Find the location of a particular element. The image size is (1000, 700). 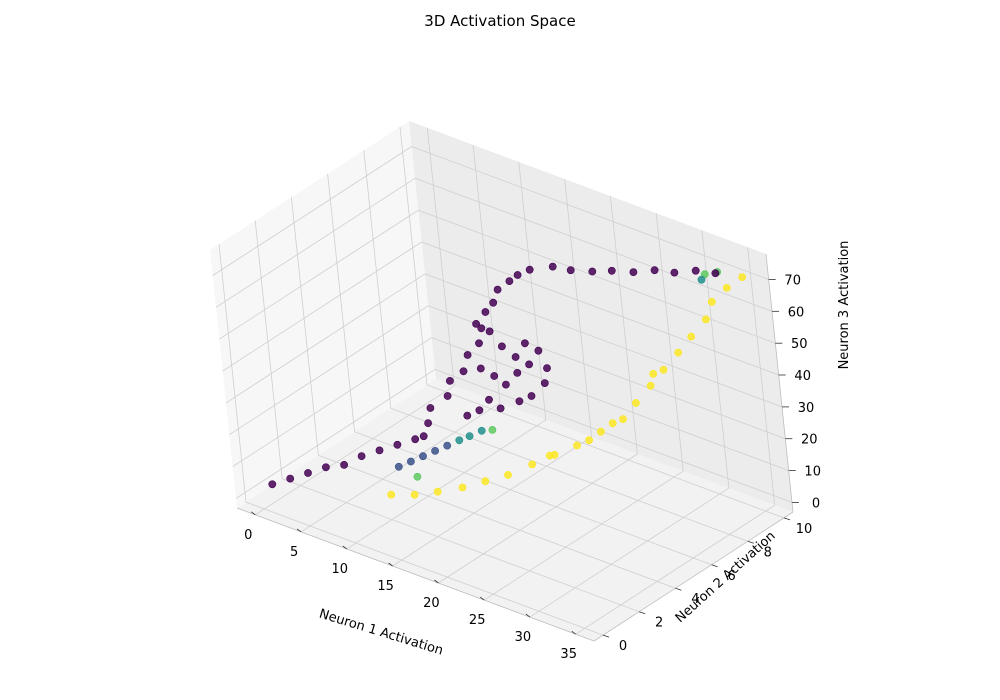

z-tick-label: 70 is located at coordinates (792, 281).